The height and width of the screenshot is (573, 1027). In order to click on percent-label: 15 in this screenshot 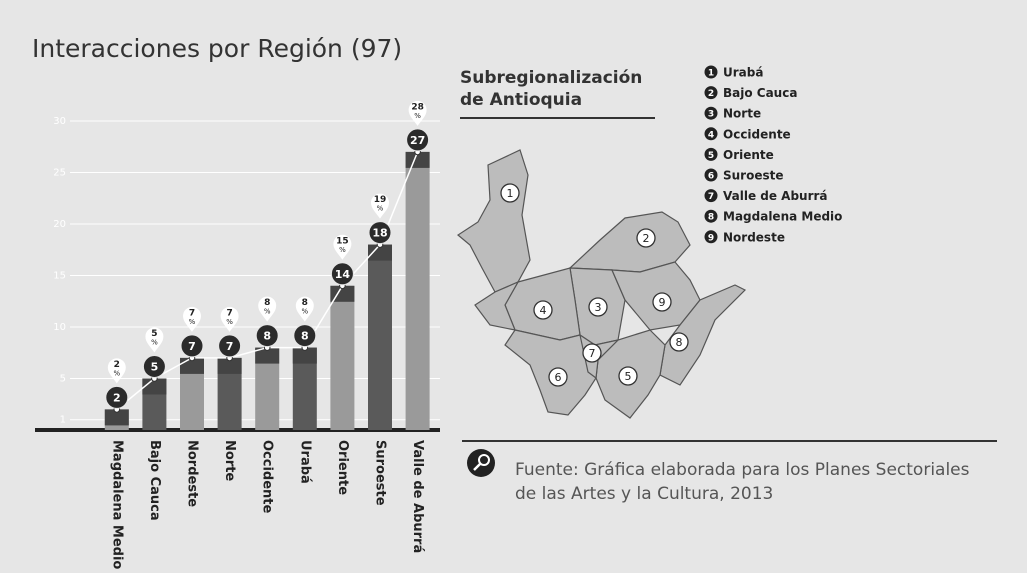, I will do `click(342, 241)`.